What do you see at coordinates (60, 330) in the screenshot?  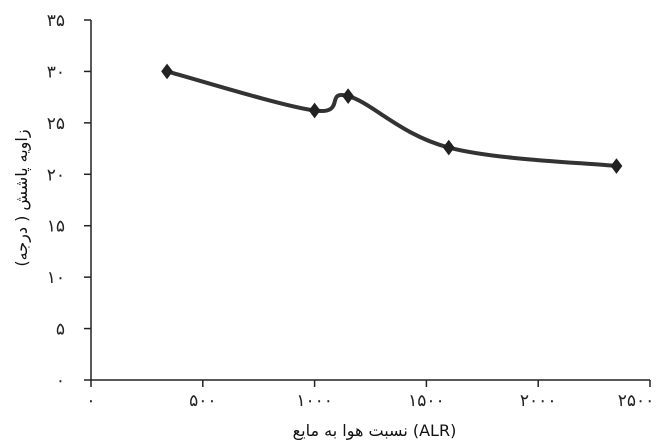 I see `y-tick-label: ۵` at bounding box center [60, 330].